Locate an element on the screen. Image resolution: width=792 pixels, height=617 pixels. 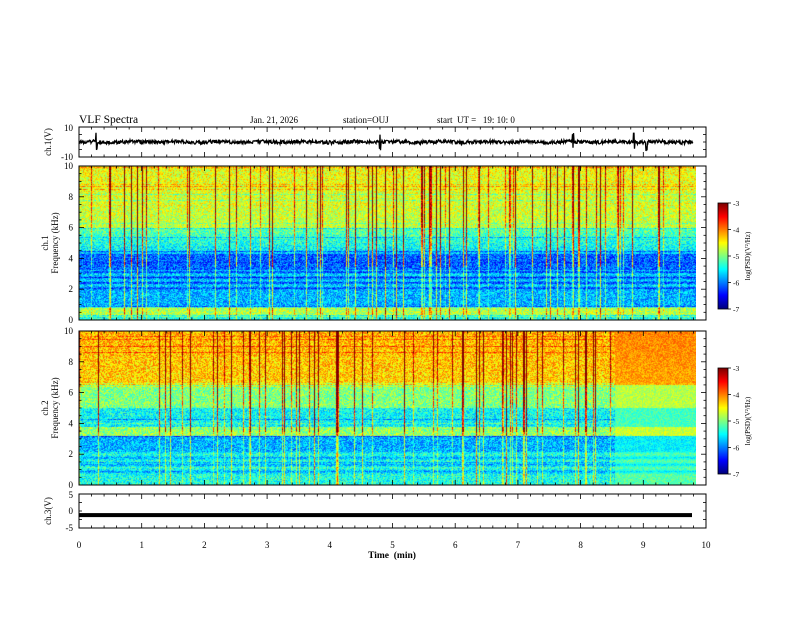
time-tick-label: 2 is located at coordinates (204, 545).